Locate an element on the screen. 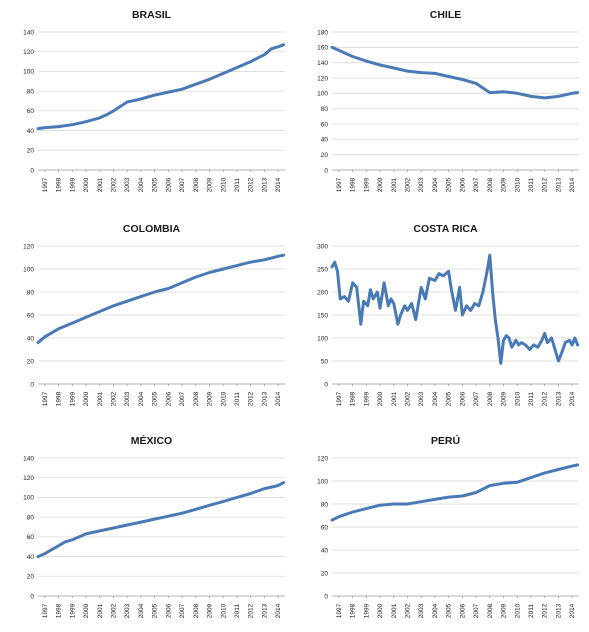  y-tick-label: 140 is located at coordinates (28, 32).